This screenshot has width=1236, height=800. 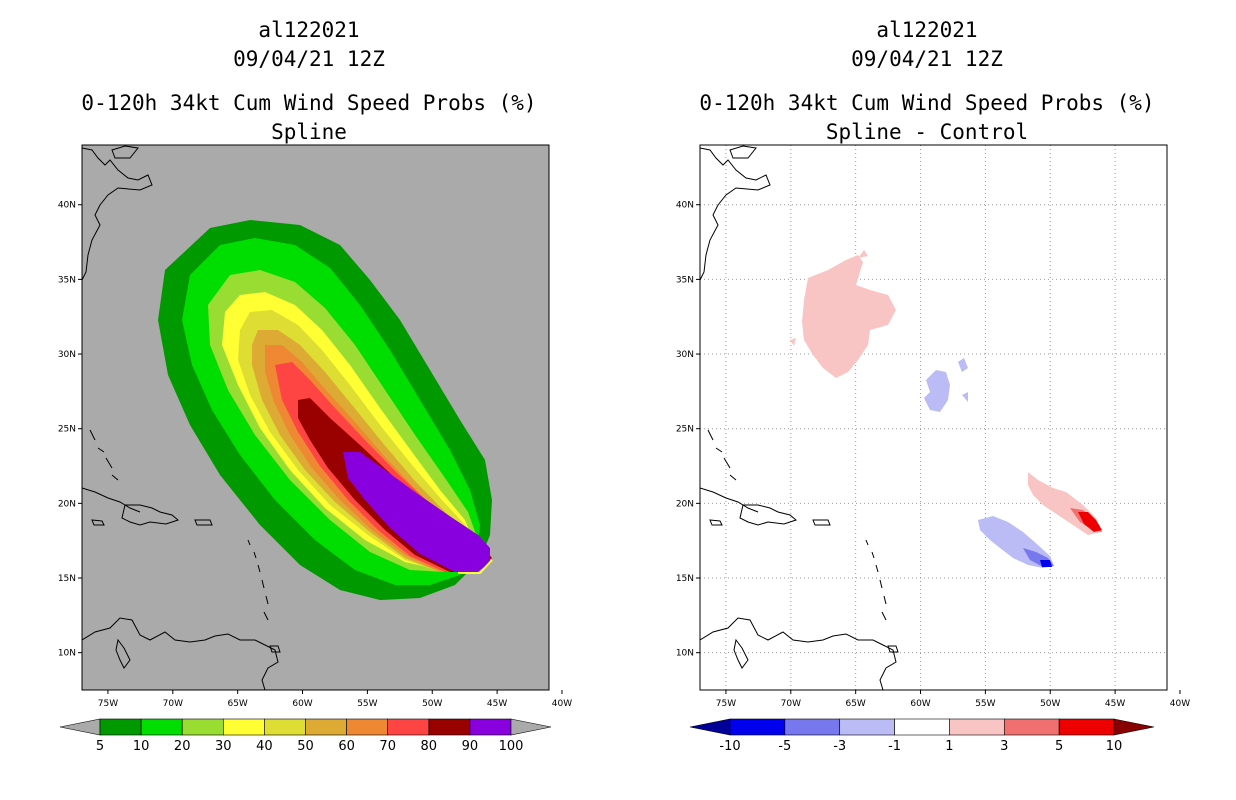 What do you see at coordinates (927, 30) in the screenshot?
I see `right-title-storm: al122021` at bounding box center [927, 30].